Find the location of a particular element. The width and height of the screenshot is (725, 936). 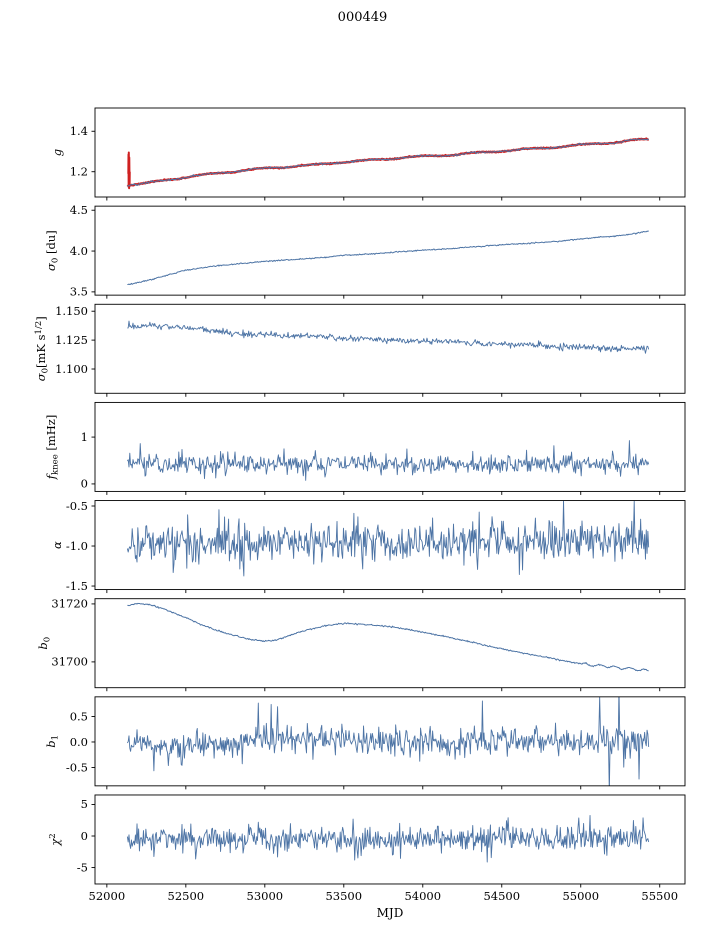

series-chi2 is located at coordinates (388, 839).